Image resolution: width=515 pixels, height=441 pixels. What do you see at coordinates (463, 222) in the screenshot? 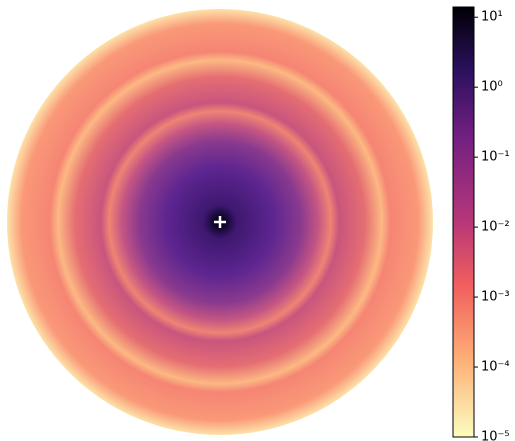
I see `colorbar` at bounding box center [463, 222].